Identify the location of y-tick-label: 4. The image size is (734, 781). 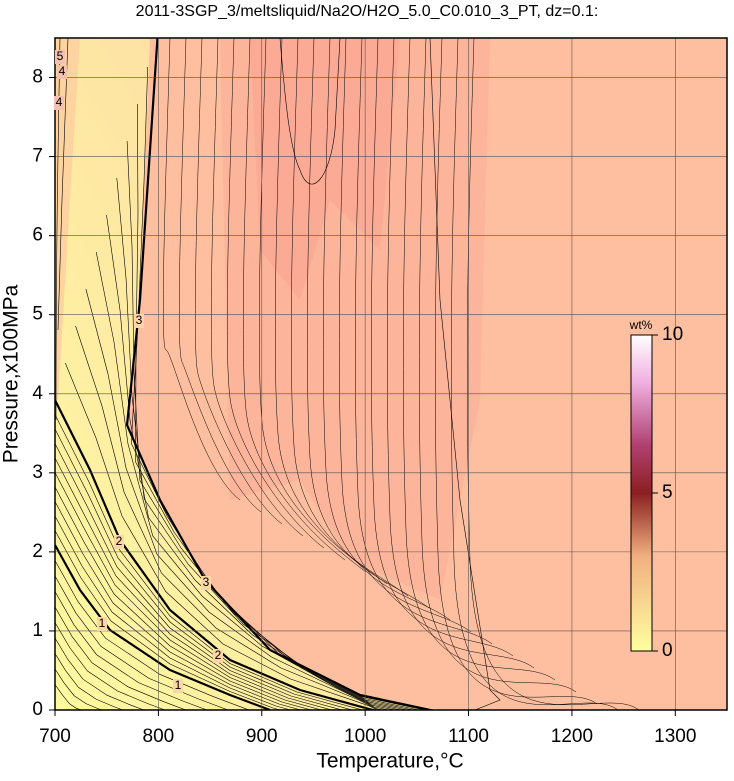
(37, 393).